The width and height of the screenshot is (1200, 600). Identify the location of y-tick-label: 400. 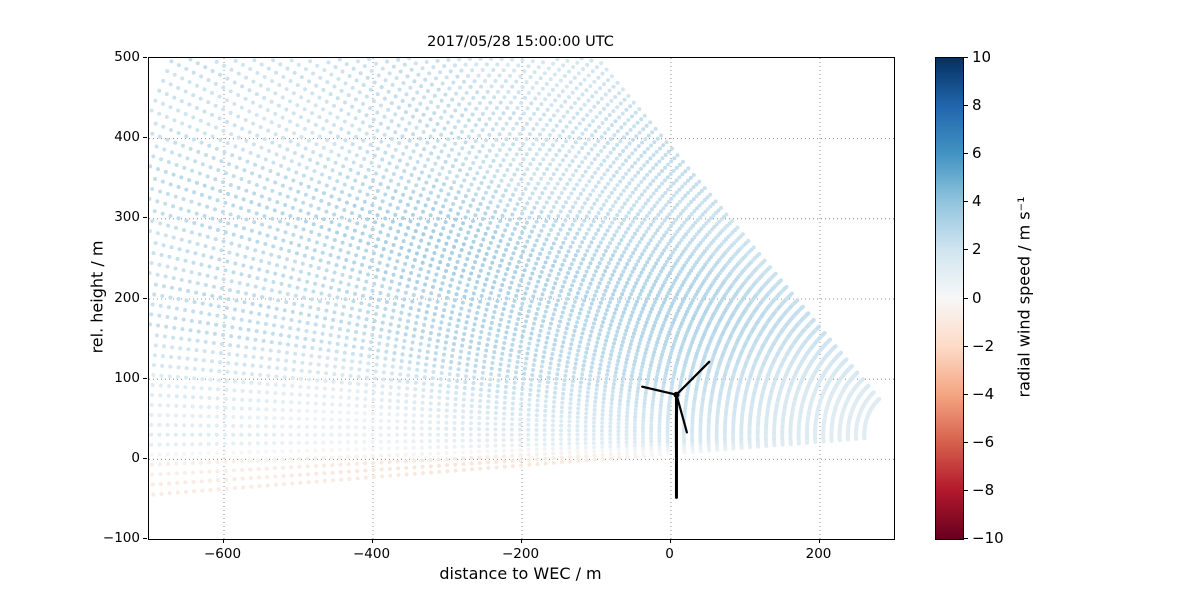
(127, 137).